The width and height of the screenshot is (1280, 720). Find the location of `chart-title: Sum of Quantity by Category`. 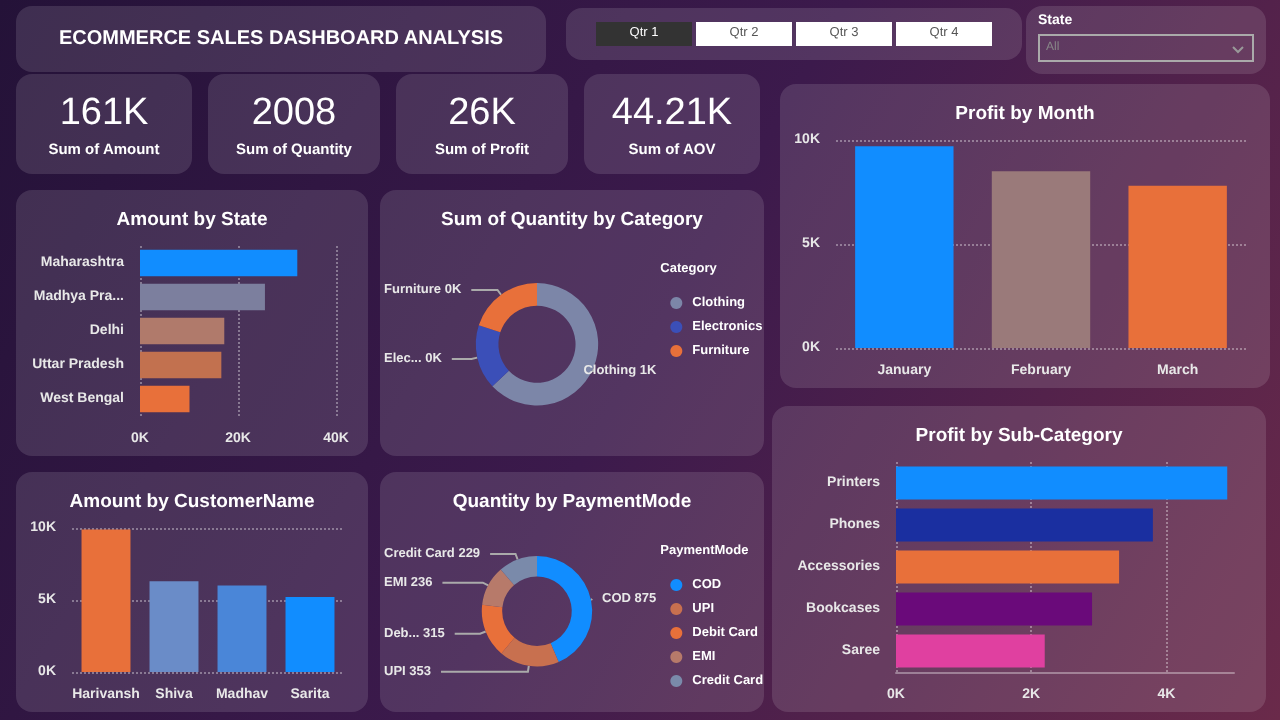

chart-title: Sum of Quantity by Category is located at coordinates (573, 220).